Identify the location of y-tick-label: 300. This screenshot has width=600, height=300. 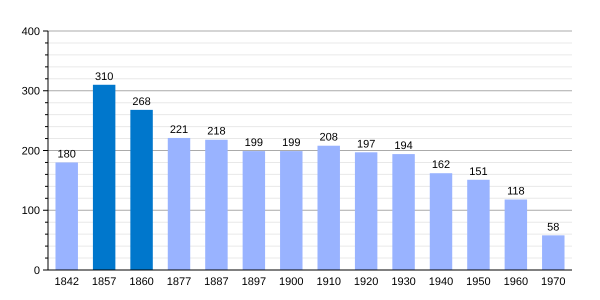
(31, 92).